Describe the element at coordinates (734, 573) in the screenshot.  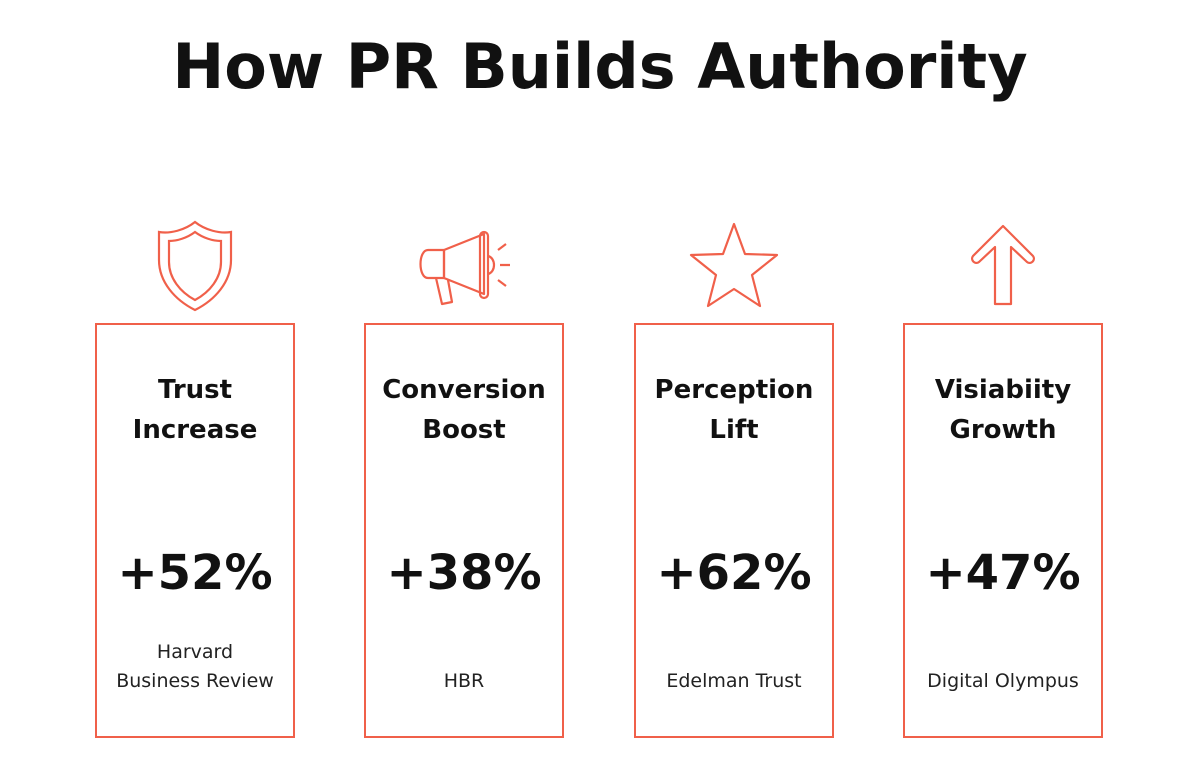
I see `card-value: +62%` at that location.